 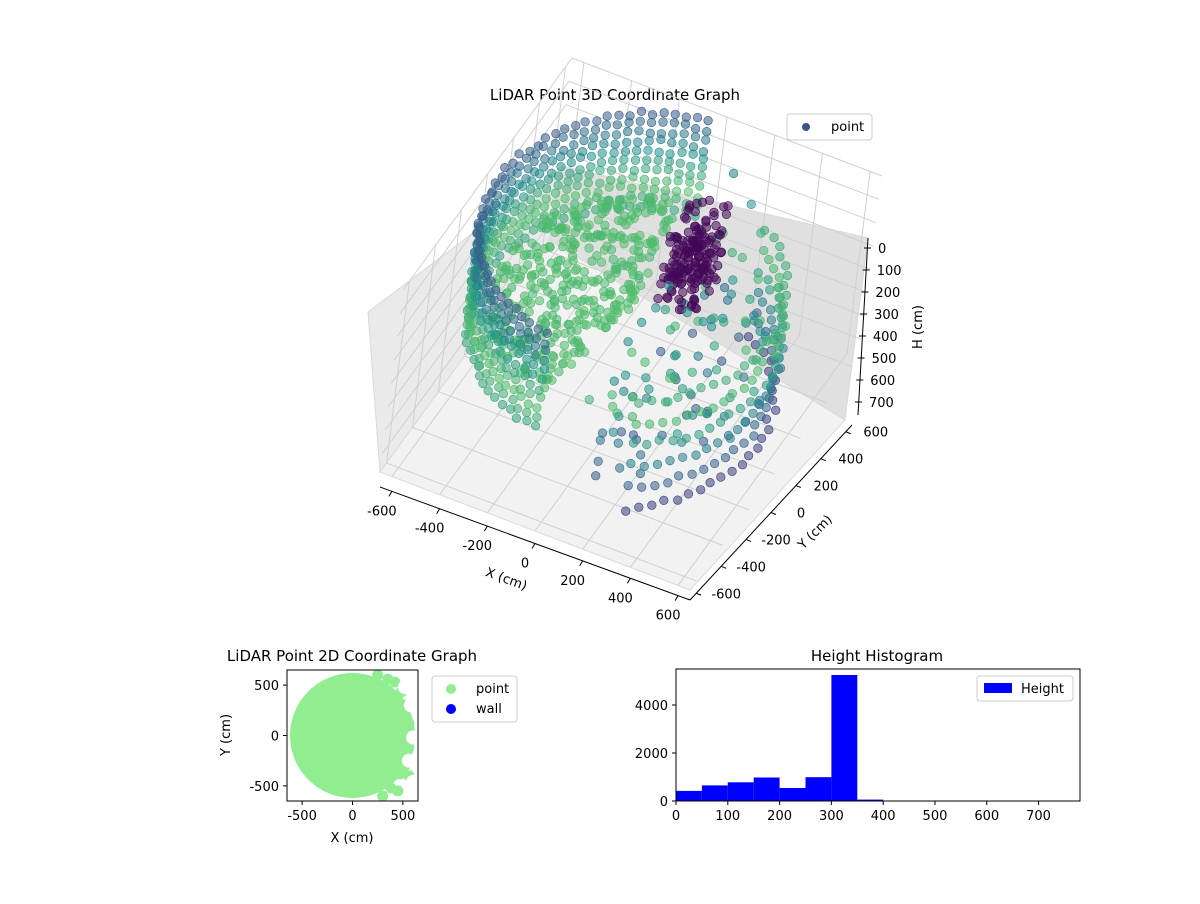 What do you see at coordinates (620, 598) in the screenshot?
I see `x-tick-label-3d: 400` at bounding box center [620, 598].